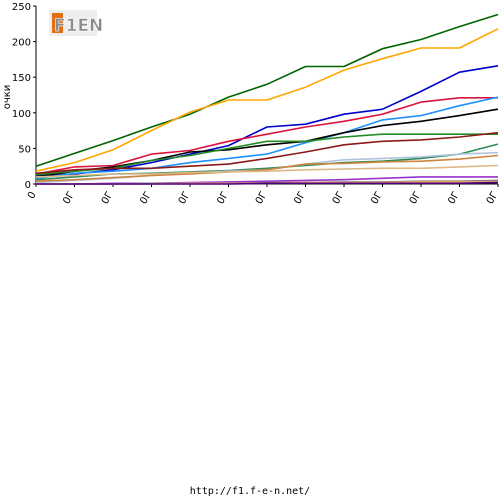 The image size is (500, 500). I want to click on y-tick-label: 150, so click(21, 78).